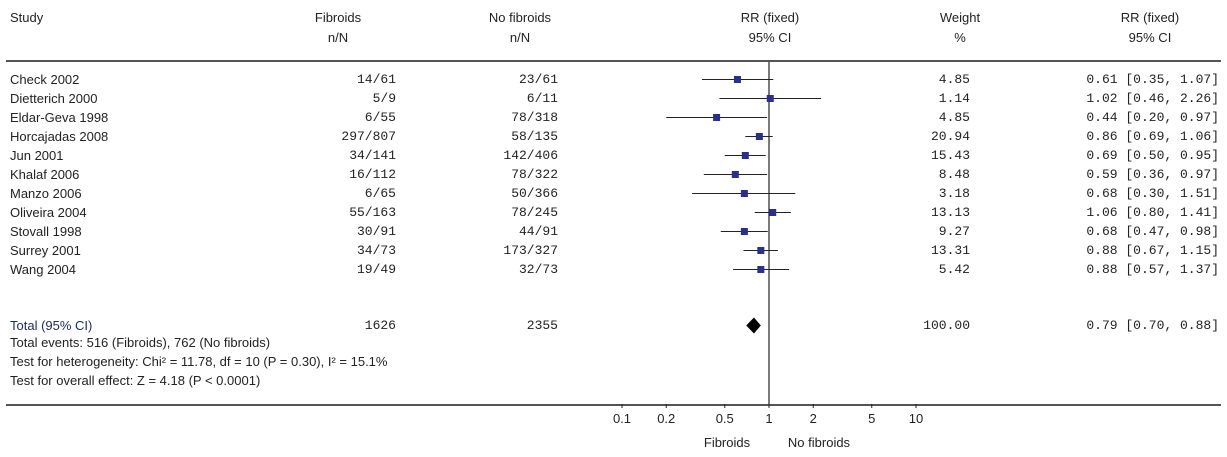  Describe the element at coordinates (622, 418) in the screenshot. I see `x-tick-label: 0.1` at that location.